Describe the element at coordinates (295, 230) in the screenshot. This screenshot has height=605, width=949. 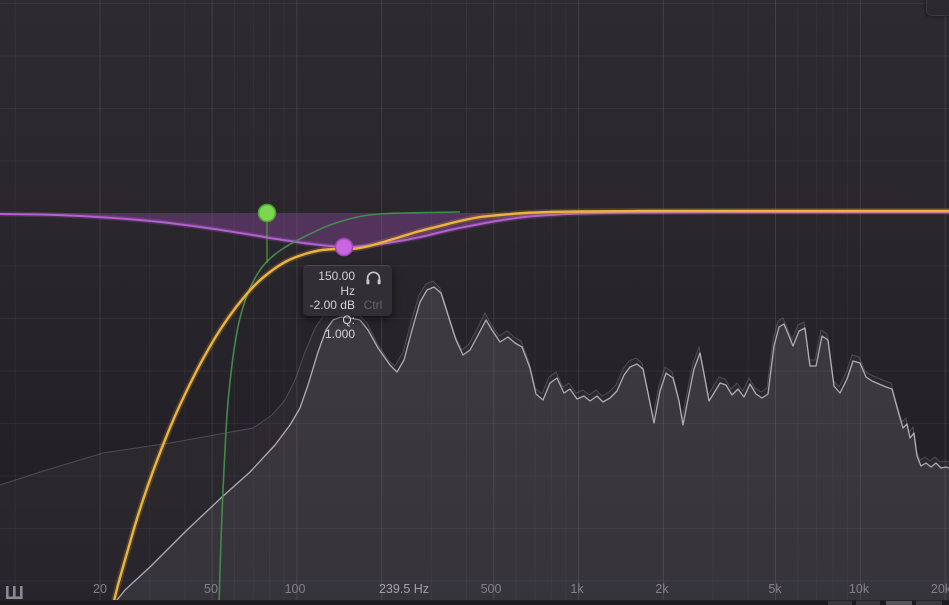
I see `purple-band-fill` at that location.